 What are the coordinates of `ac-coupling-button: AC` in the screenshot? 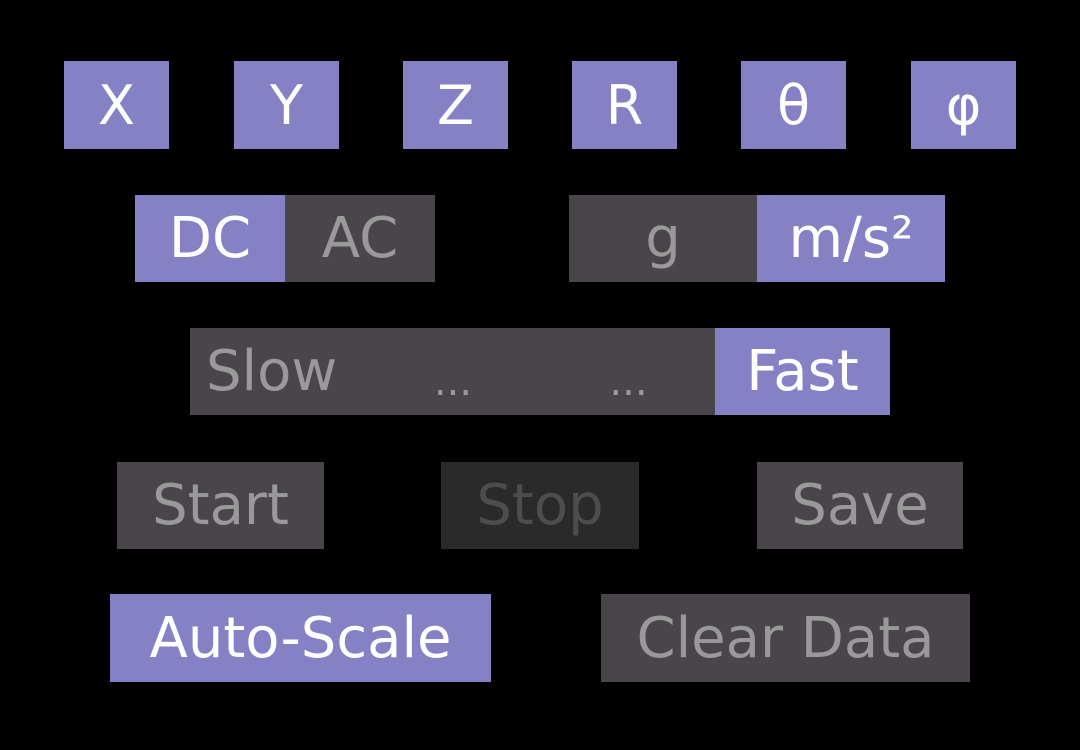 It's located at (360, 238).